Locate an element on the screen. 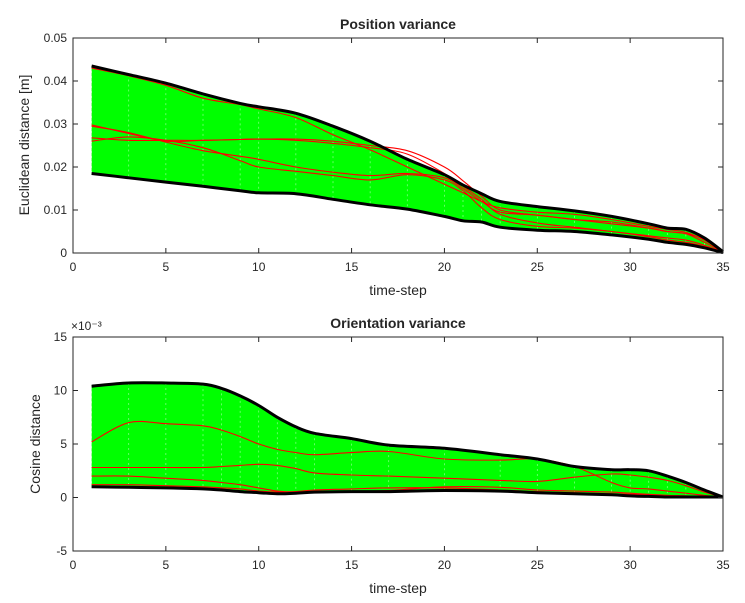 This screenshot has width=745, height=603. y-tick-label: 0.03 is located at coordinates (56, 124).